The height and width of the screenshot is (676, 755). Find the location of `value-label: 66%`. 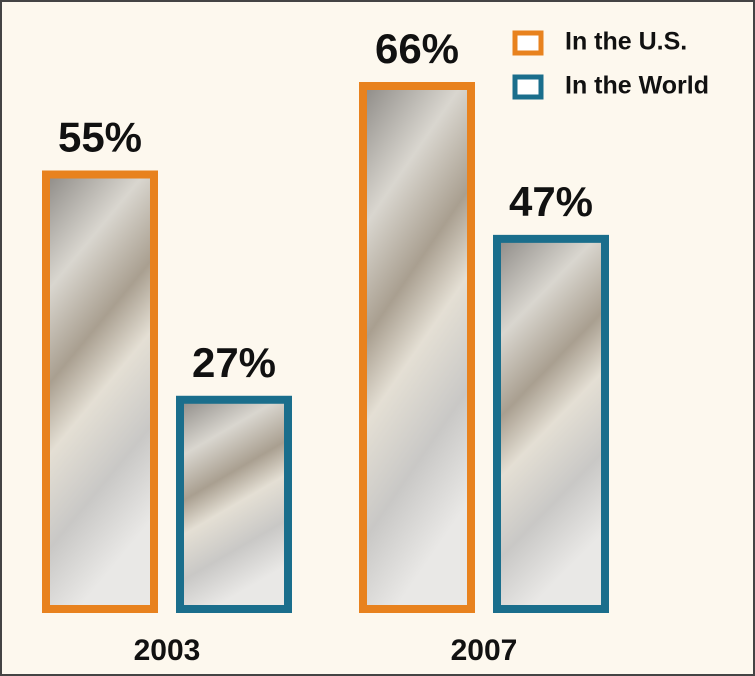

value-label: 66% is located at coordinates (417, 48).